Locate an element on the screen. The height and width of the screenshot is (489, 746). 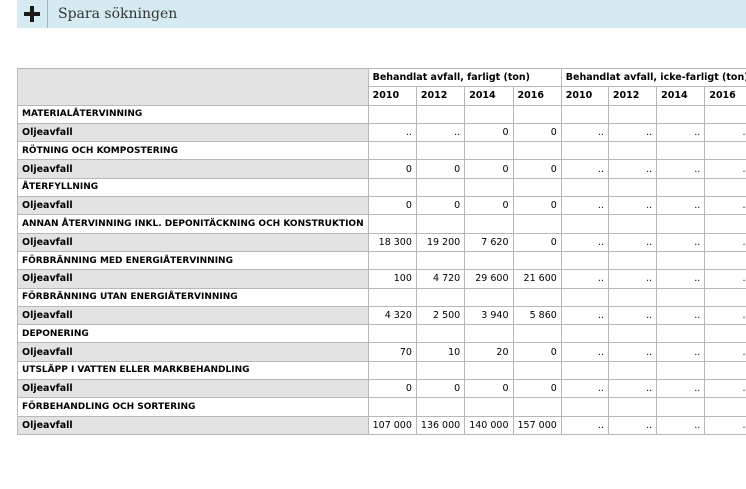
category-row: FÖRBRÄNNING UTAN ENERGIÅTERVINNING is located at coordinates (381, 297).